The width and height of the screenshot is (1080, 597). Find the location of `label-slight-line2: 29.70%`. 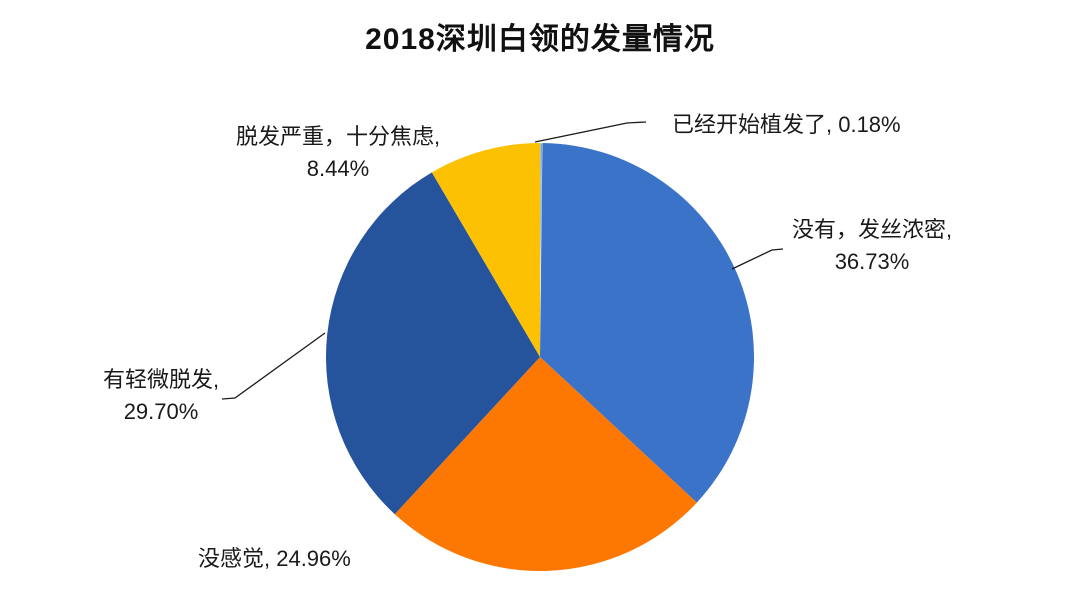

label-slight-line2: 29.70% is located at coordinates (161, 411).